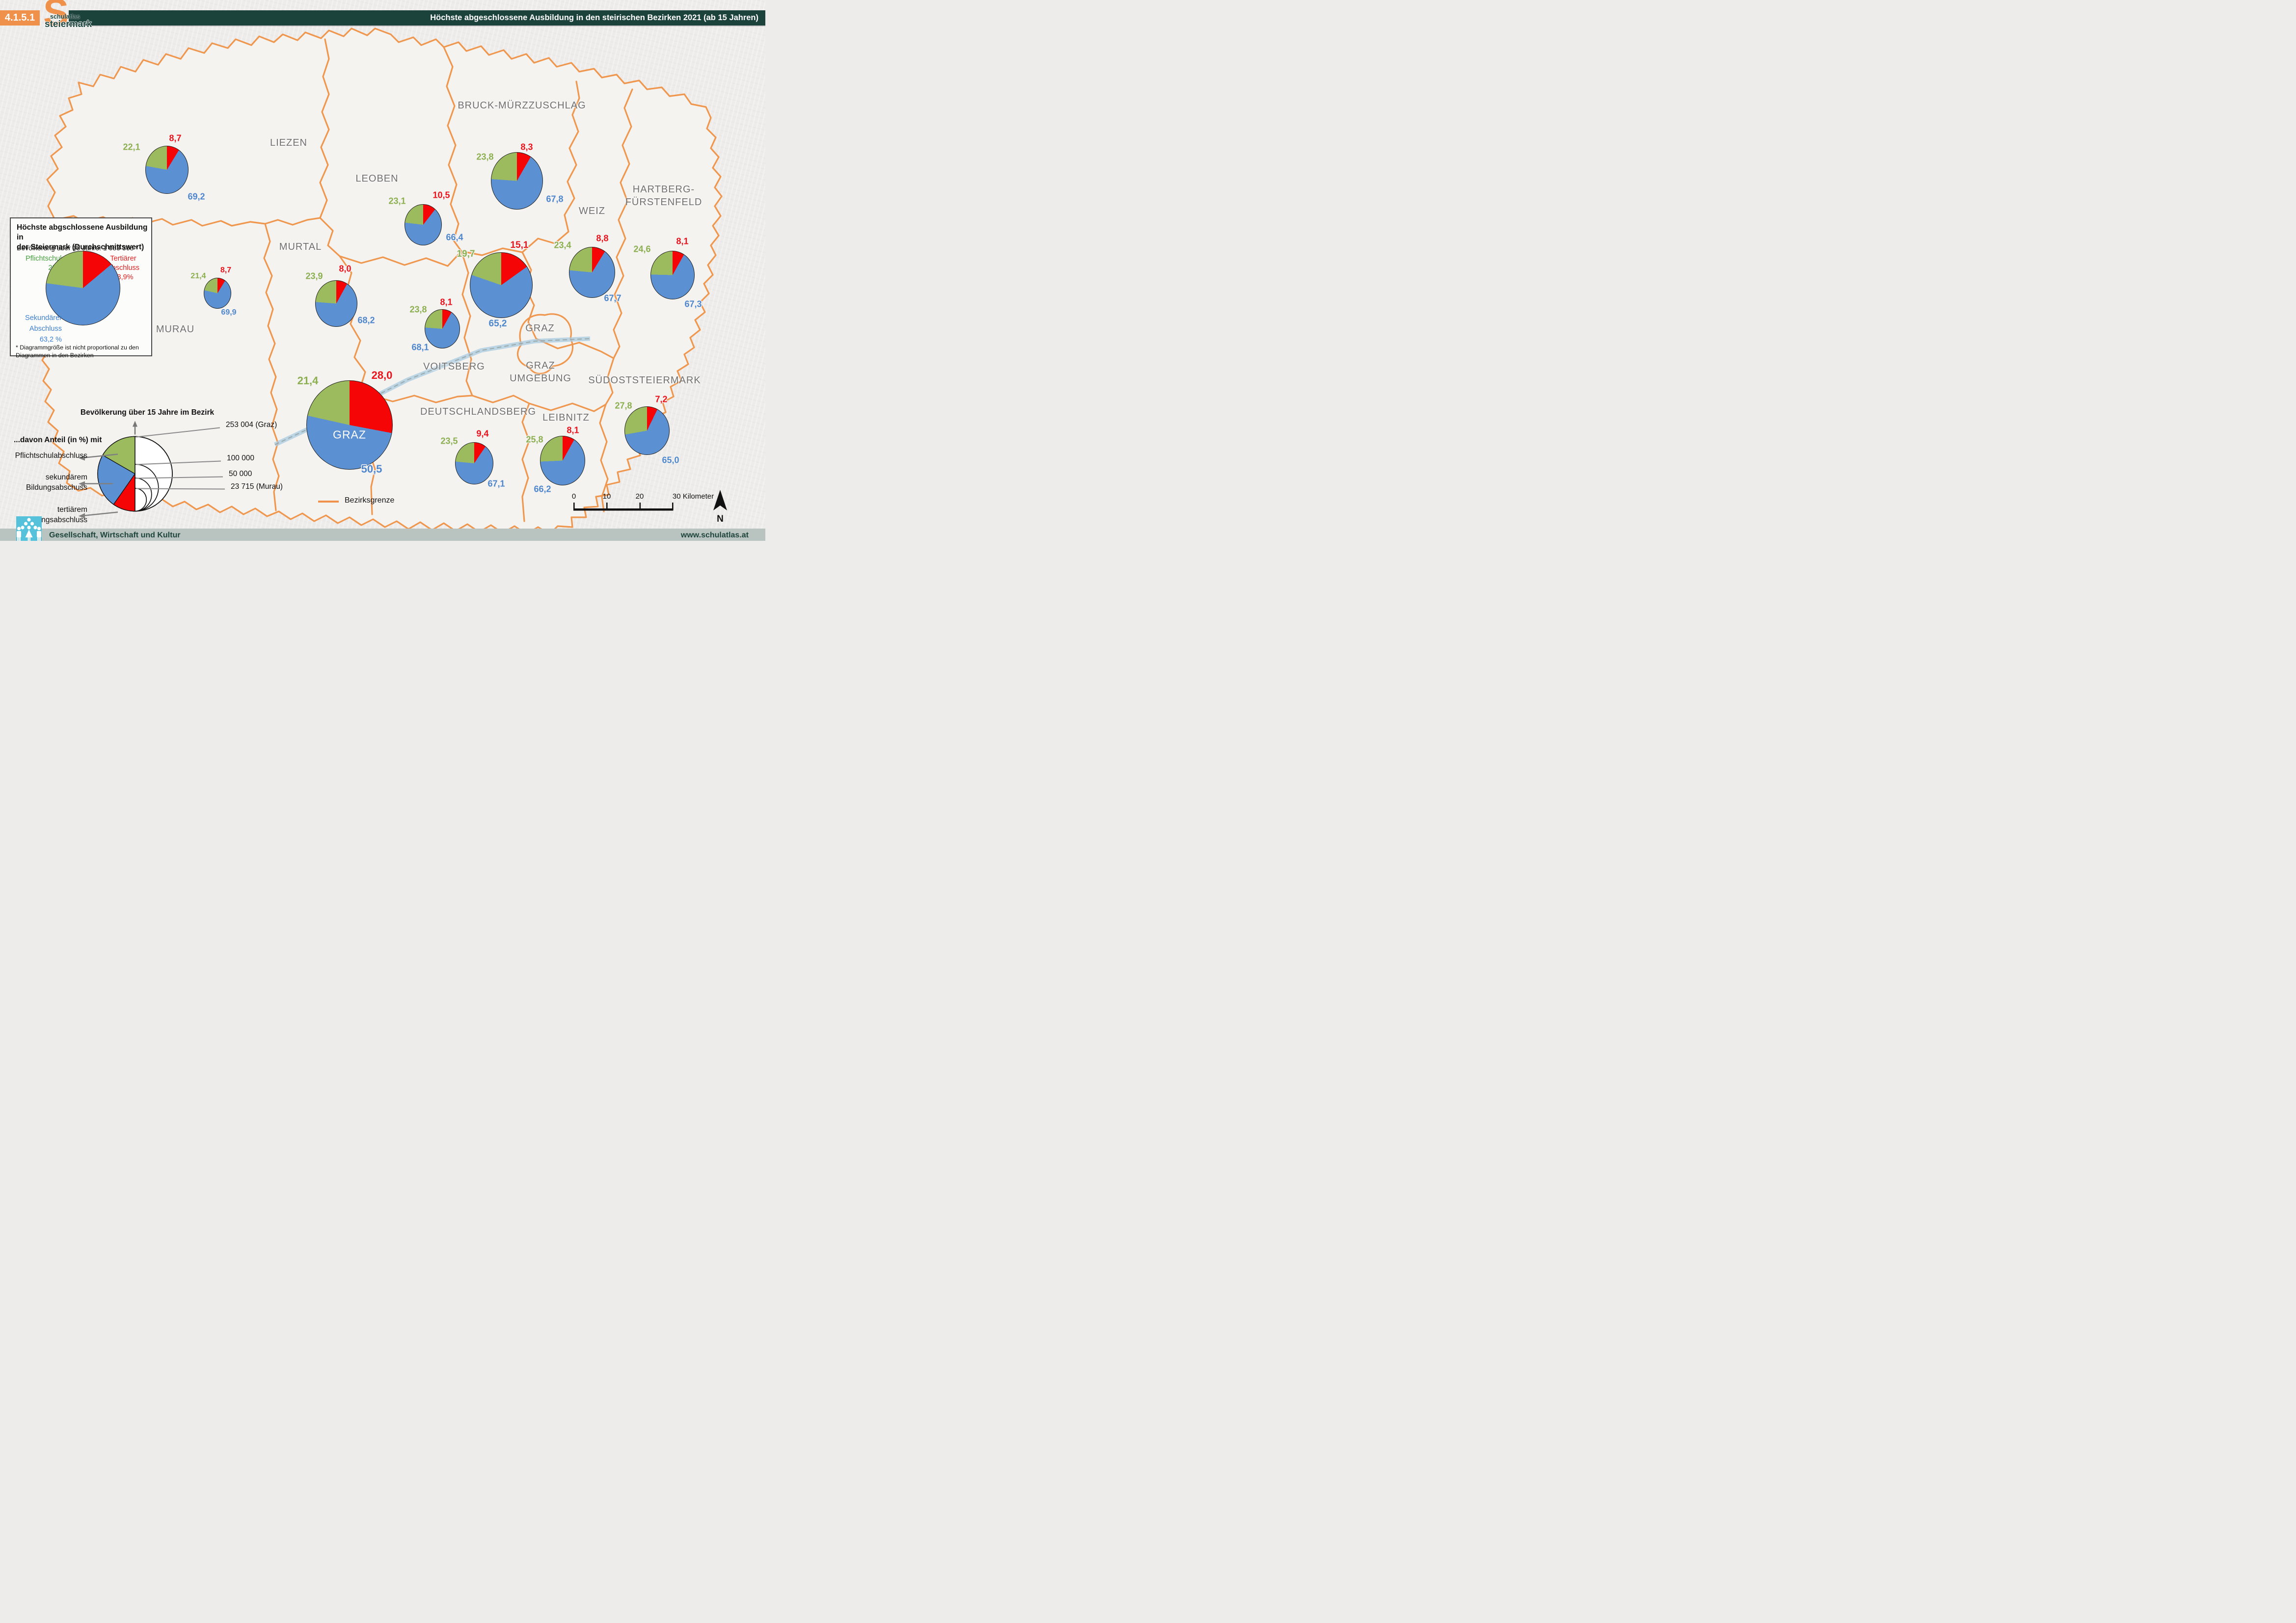 Image resolution: width=2296 pixels, height=1623 pixels. Describe the element at coordinates (672, 274) in the screenshot. I see `pie-hartberg-f-rstenfeld` at that location.